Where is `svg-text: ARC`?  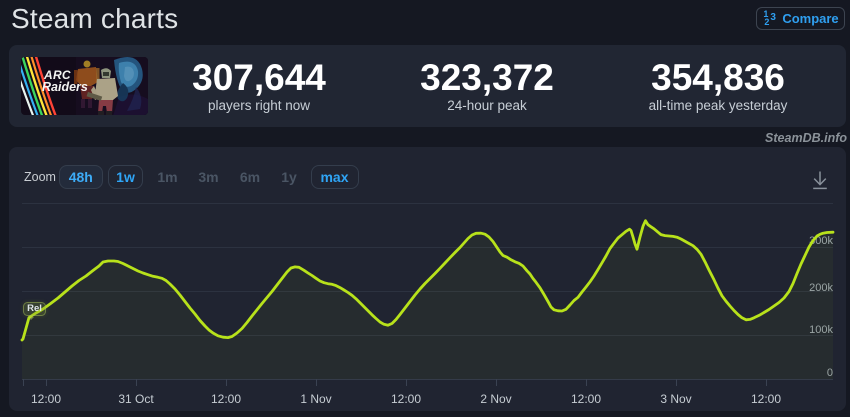
svg-text: ARC is located at coordinates (57, 75).